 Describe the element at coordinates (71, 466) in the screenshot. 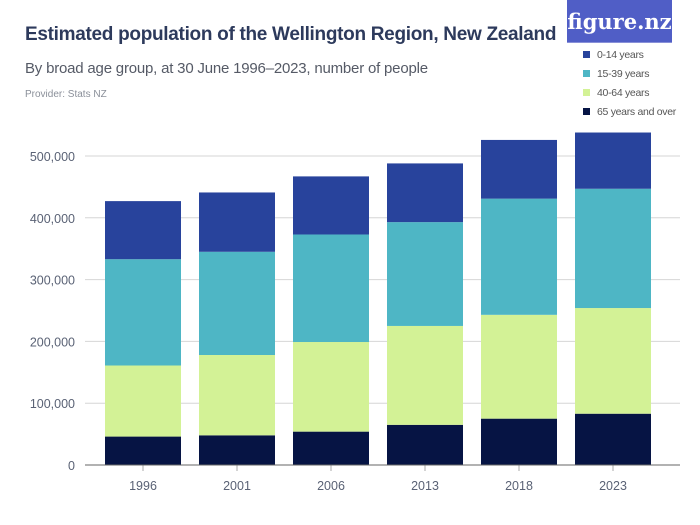

I see `y-tick-label: 0` at that location.